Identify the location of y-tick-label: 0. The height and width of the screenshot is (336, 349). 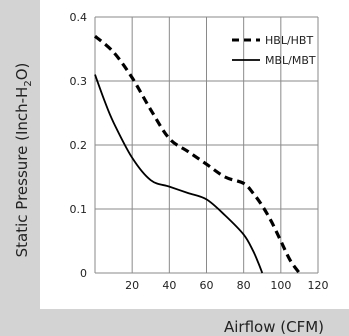
(83, 273).